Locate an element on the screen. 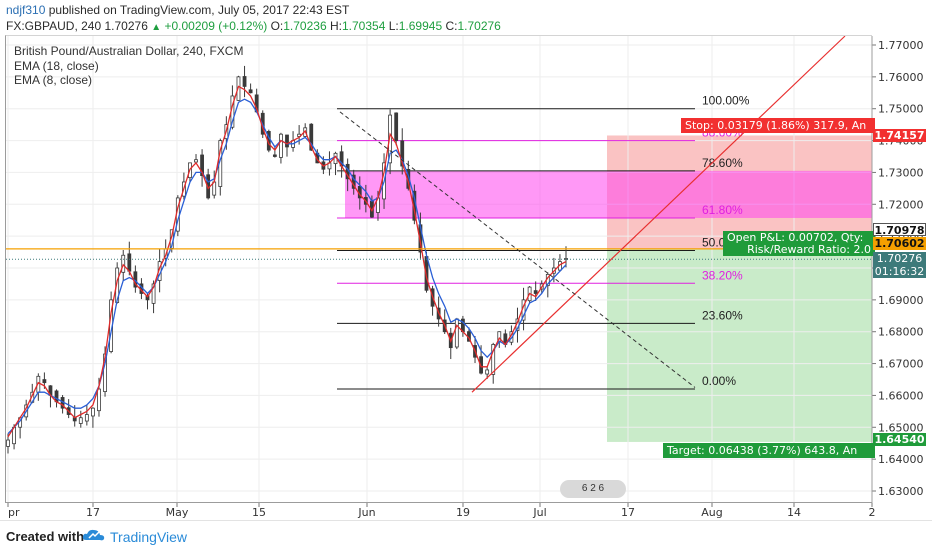 The image size is (932, 551). risk-reward-badge: Risk/Reward Ratio: 2.0 is located at coordinates (799, 249).